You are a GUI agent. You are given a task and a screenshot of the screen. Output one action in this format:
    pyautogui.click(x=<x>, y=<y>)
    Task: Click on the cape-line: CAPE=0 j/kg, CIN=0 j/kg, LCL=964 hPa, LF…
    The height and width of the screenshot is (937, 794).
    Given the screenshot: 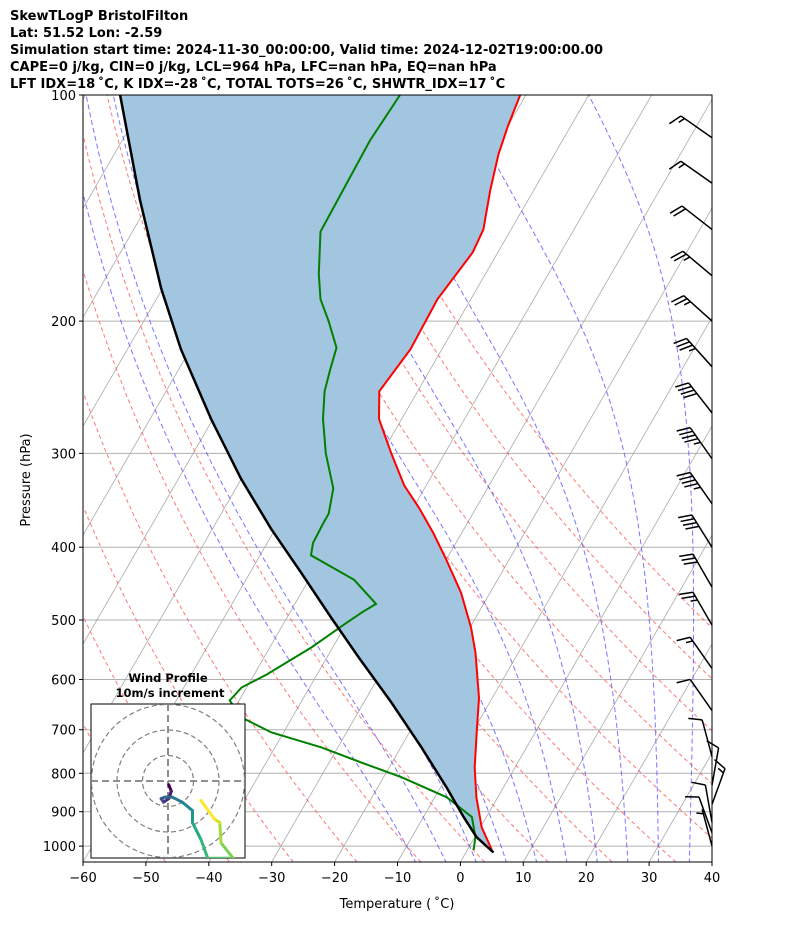 What is the action you would take?
    pyautogui.click(x=253, y=67)
    